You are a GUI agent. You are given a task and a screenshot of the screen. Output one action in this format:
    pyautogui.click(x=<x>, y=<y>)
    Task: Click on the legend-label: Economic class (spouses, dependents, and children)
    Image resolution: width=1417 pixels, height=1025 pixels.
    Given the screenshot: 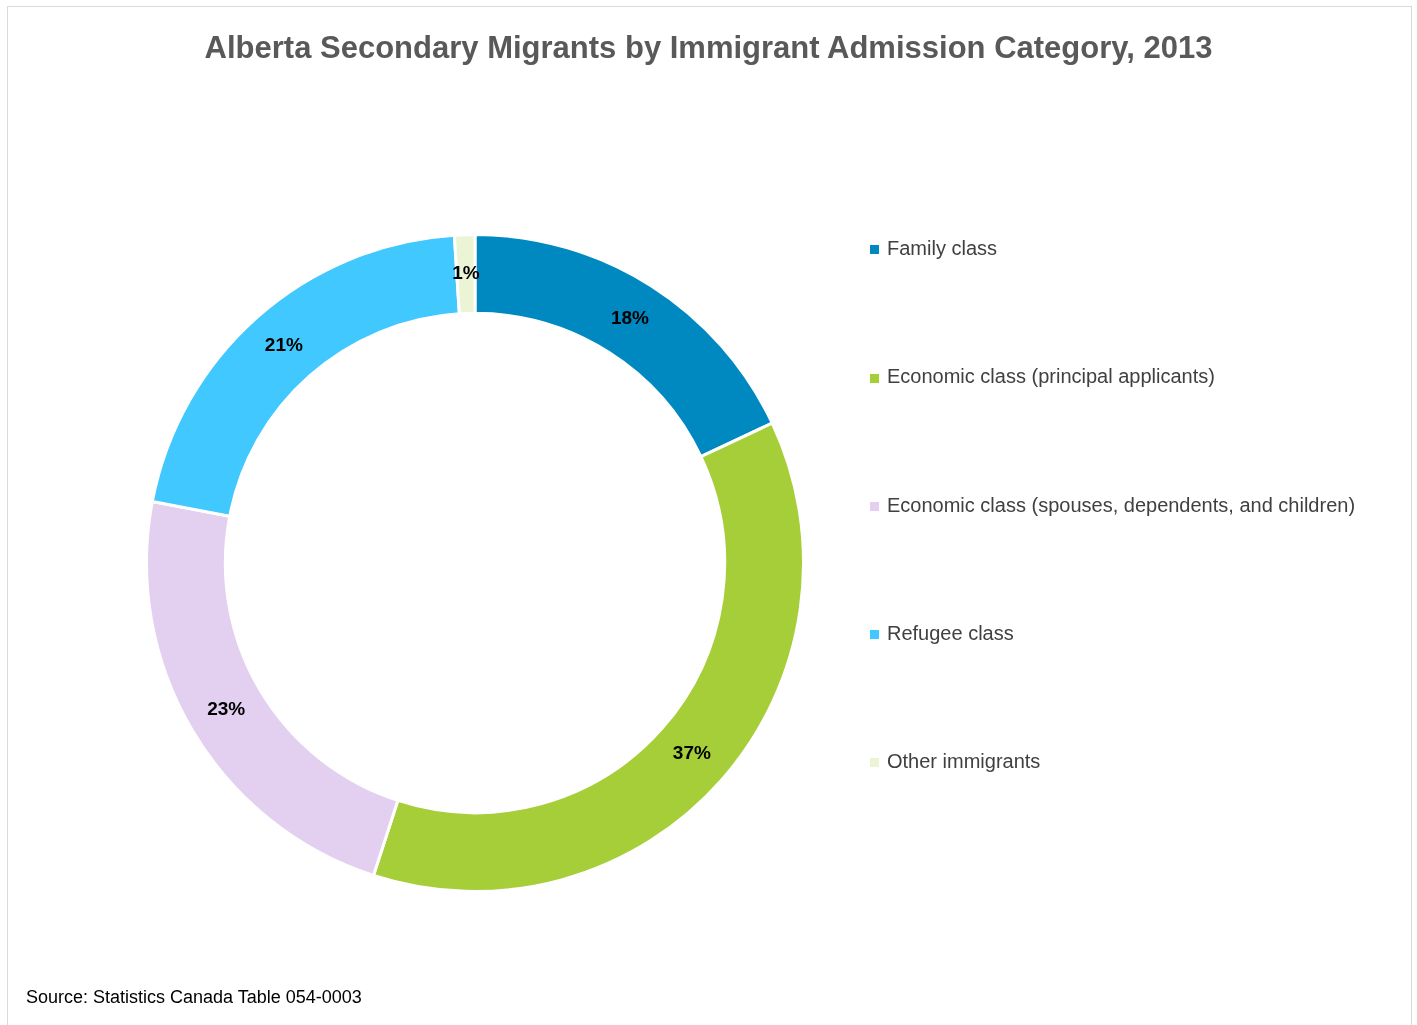 What is the action you would take?
    pyautogui.click(x=1121, y=504)
    